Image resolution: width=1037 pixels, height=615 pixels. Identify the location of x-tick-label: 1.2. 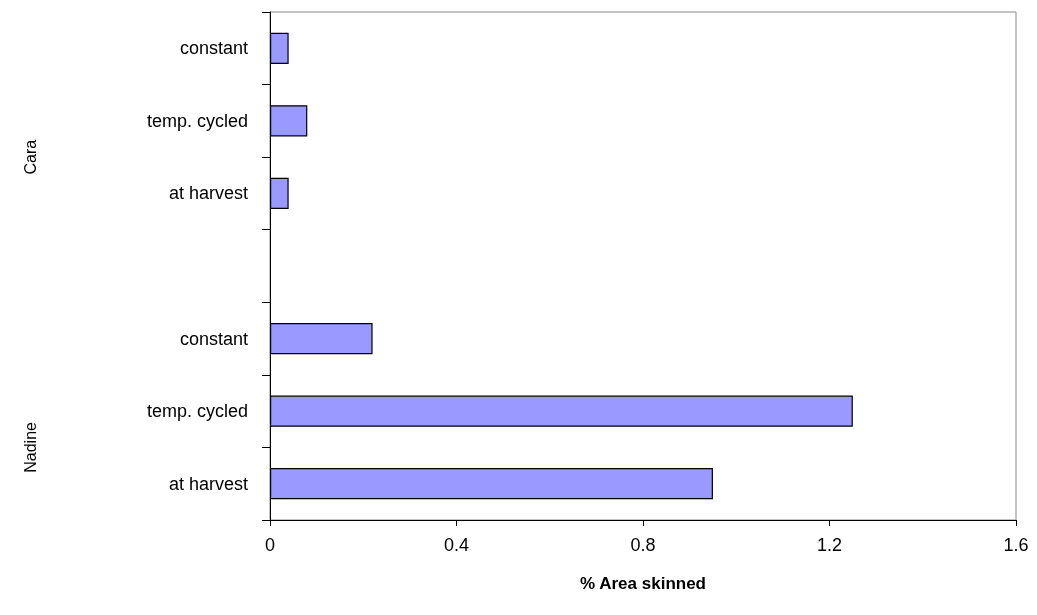
(829, 545).